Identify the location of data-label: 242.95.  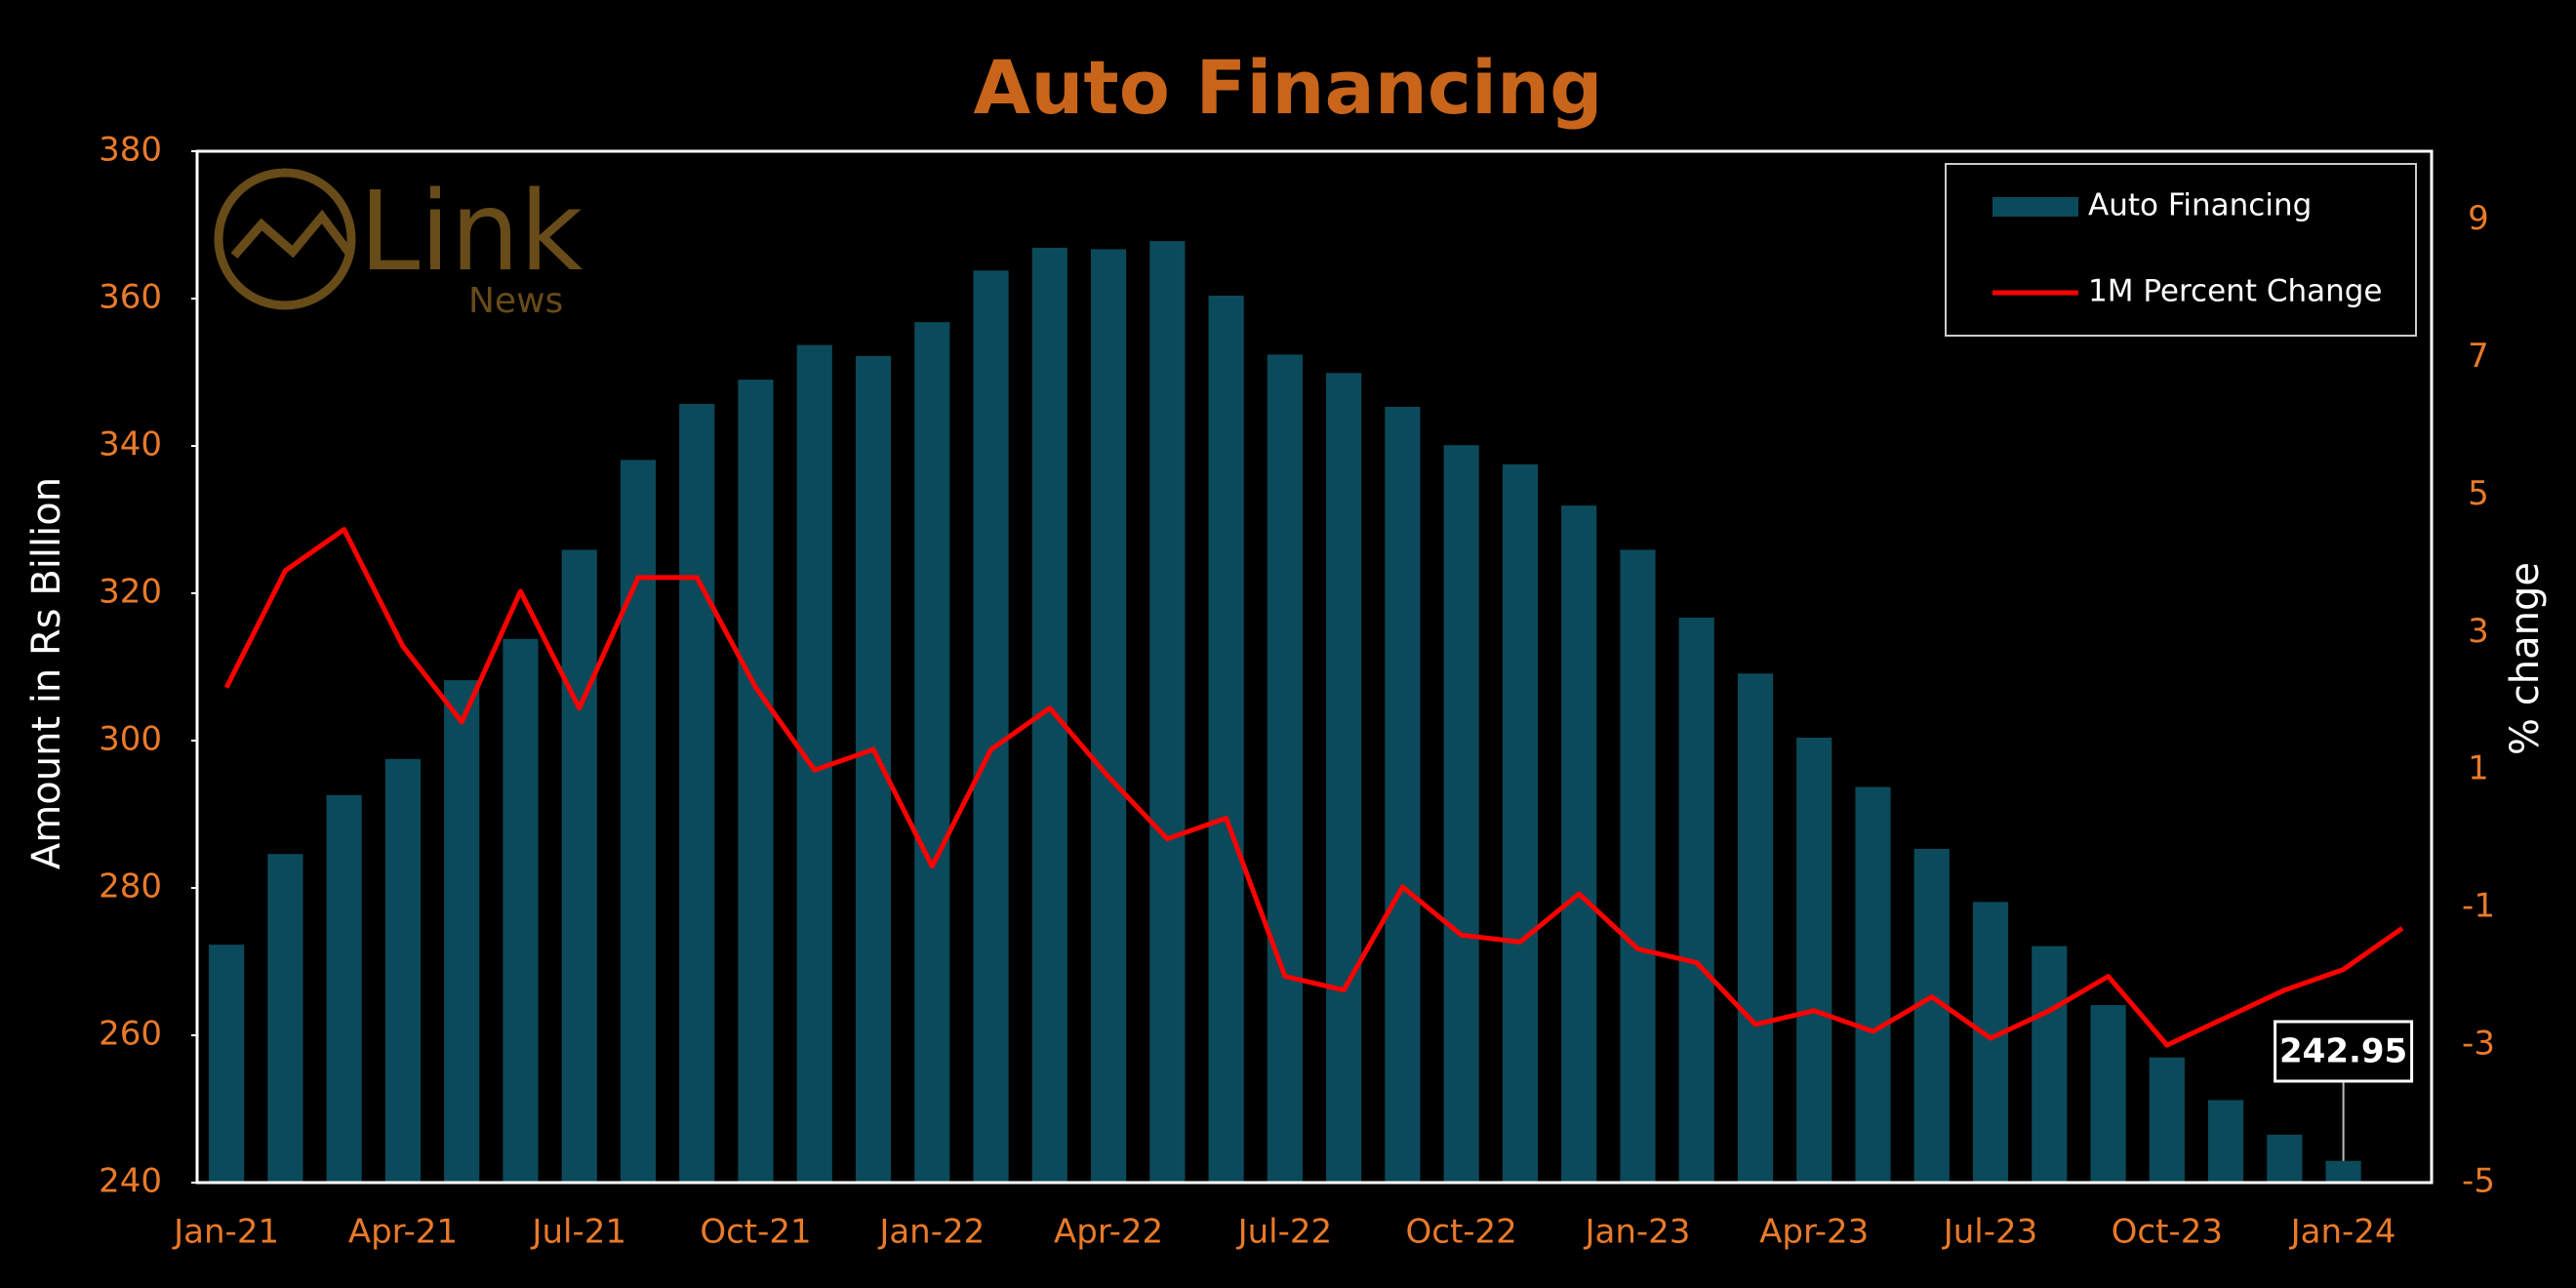
(2343, 1051).